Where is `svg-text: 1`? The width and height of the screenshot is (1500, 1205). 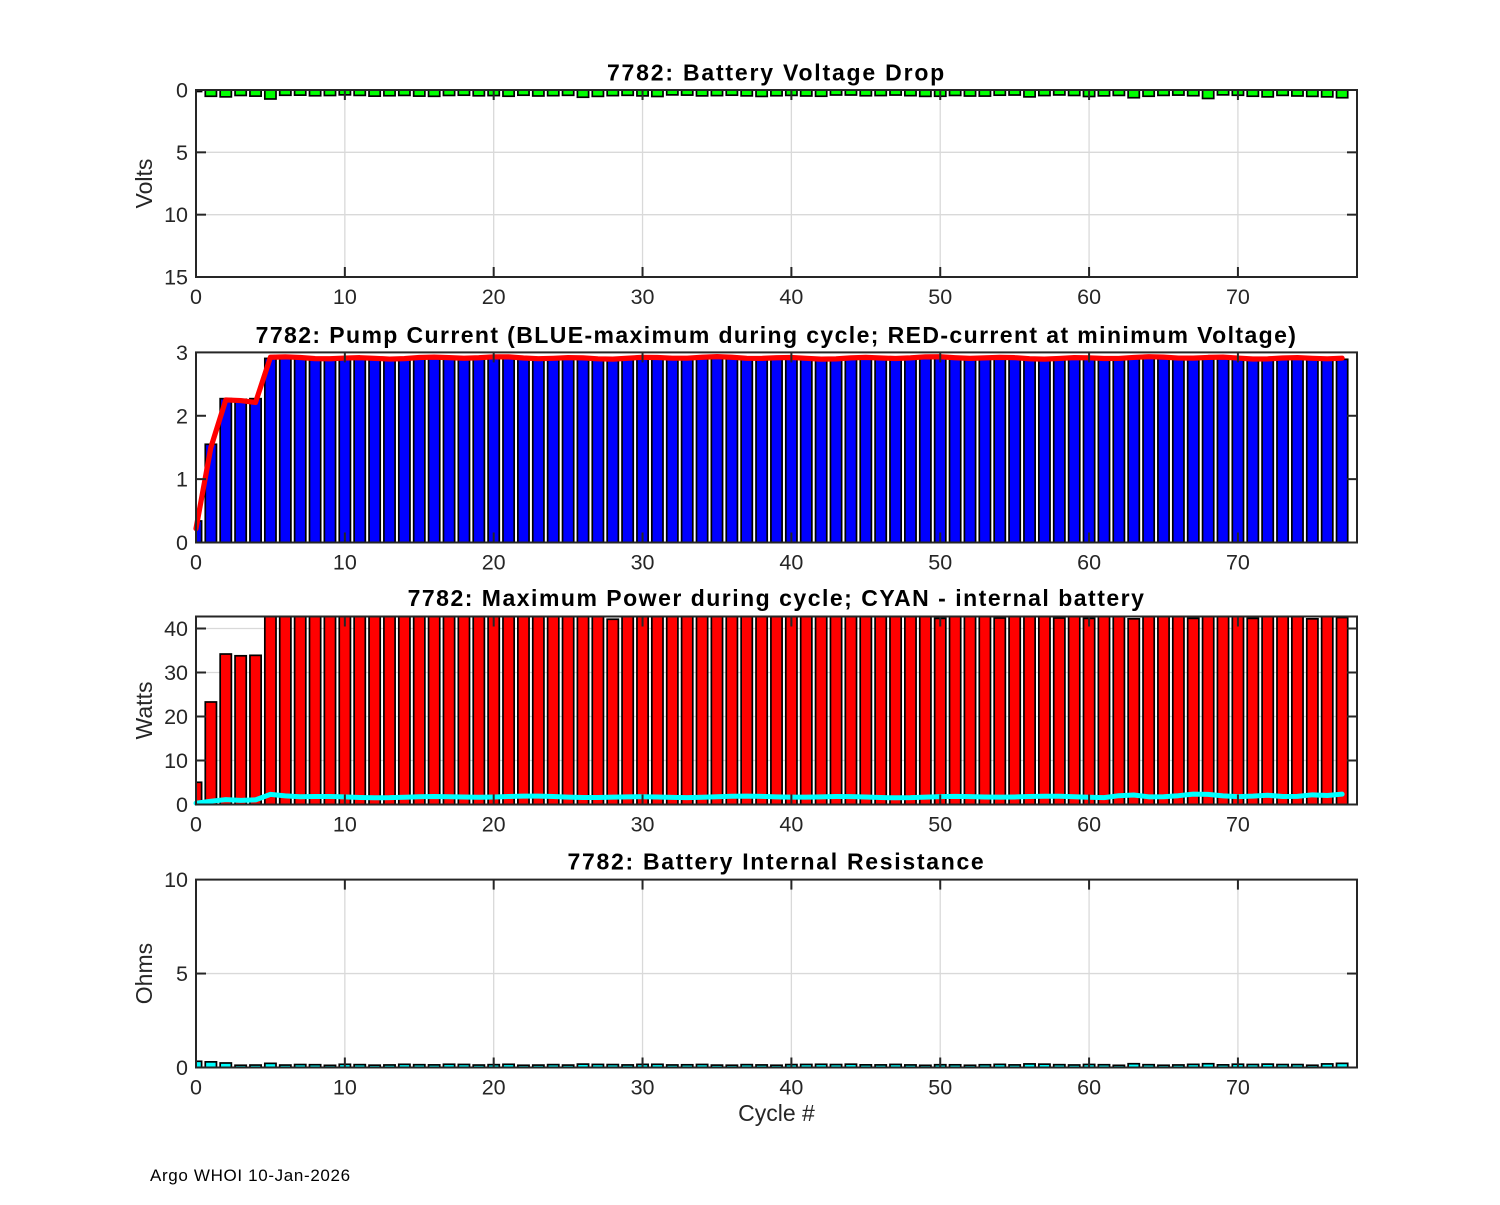
svg-text: 1 is located at coordinates (182, 480).